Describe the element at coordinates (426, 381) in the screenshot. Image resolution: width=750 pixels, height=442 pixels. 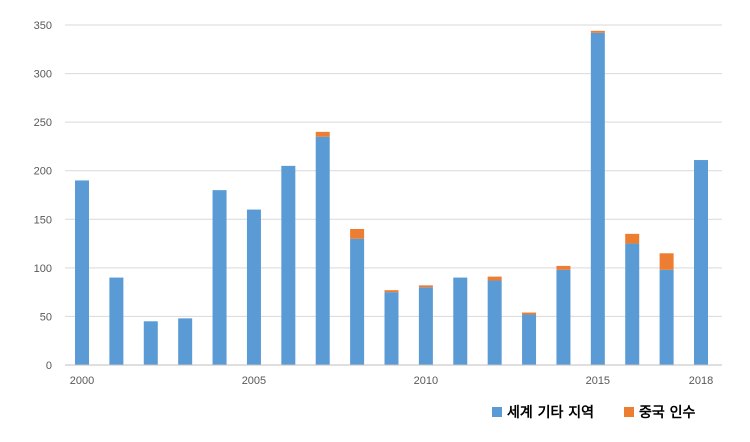
I see `x-tick-label: 2010` at that location.